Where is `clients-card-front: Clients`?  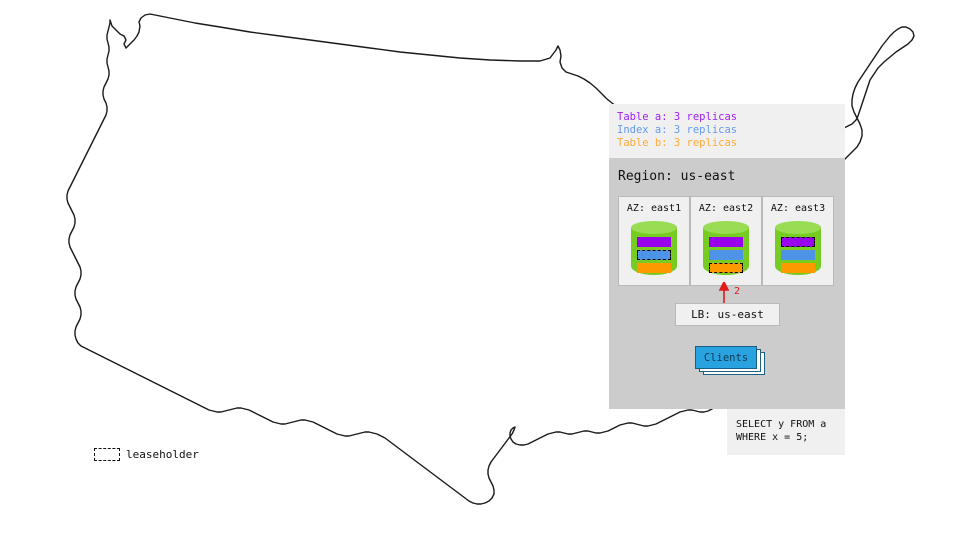 clients-card-front: Clients is located at coordinates (726, 357).